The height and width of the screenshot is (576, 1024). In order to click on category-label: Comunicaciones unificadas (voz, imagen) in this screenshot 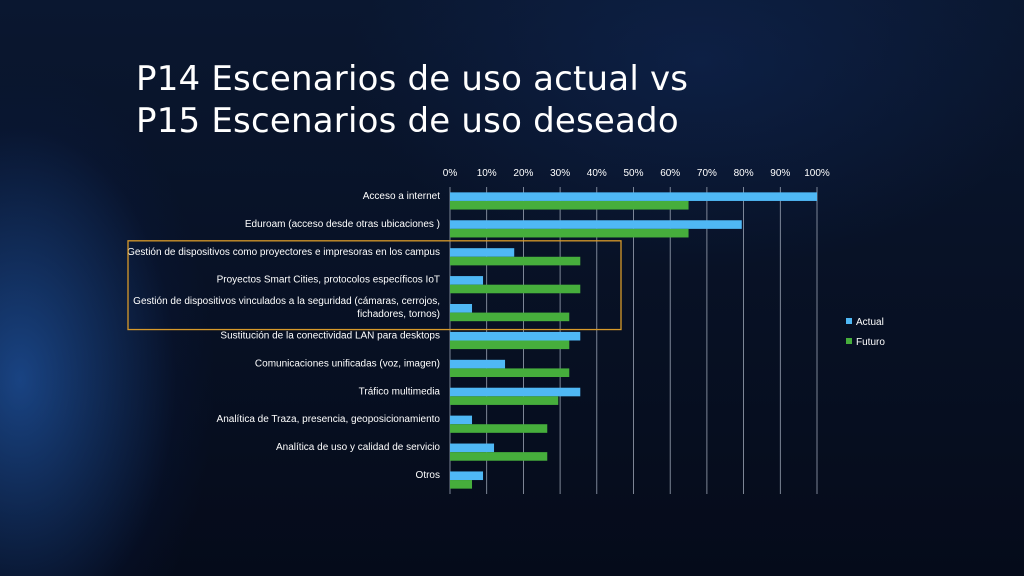, I will do `click(347, 363)`.